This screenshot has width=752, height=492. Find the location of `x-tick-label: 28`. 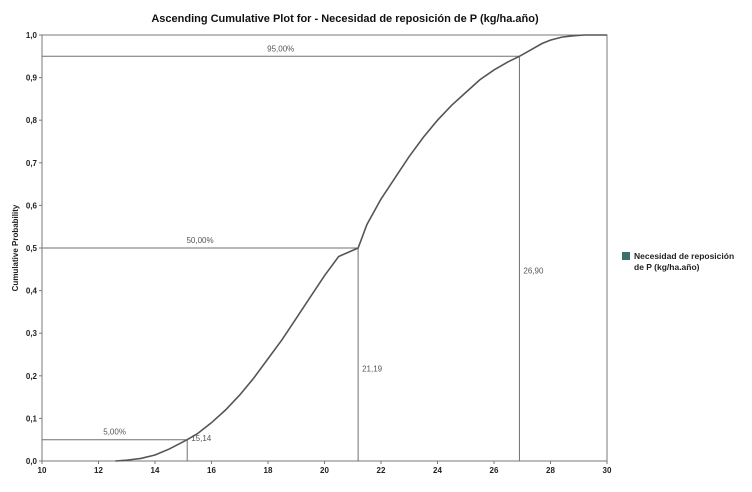

x-tick-label: 28 is located at coordinates (550, 470).